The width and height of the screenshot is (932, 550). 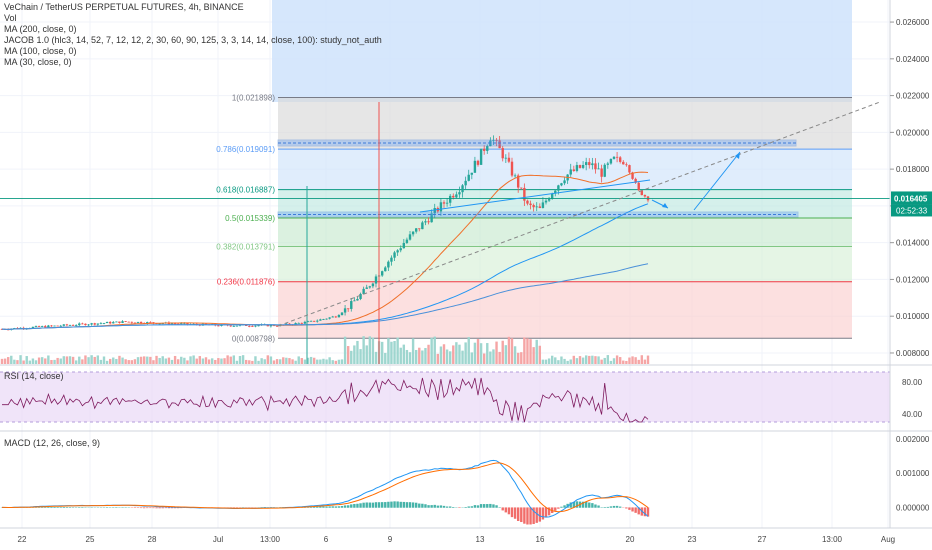 I want to click on indicator-ma30: MA (30, close, 0), so click(x=38, y=62).